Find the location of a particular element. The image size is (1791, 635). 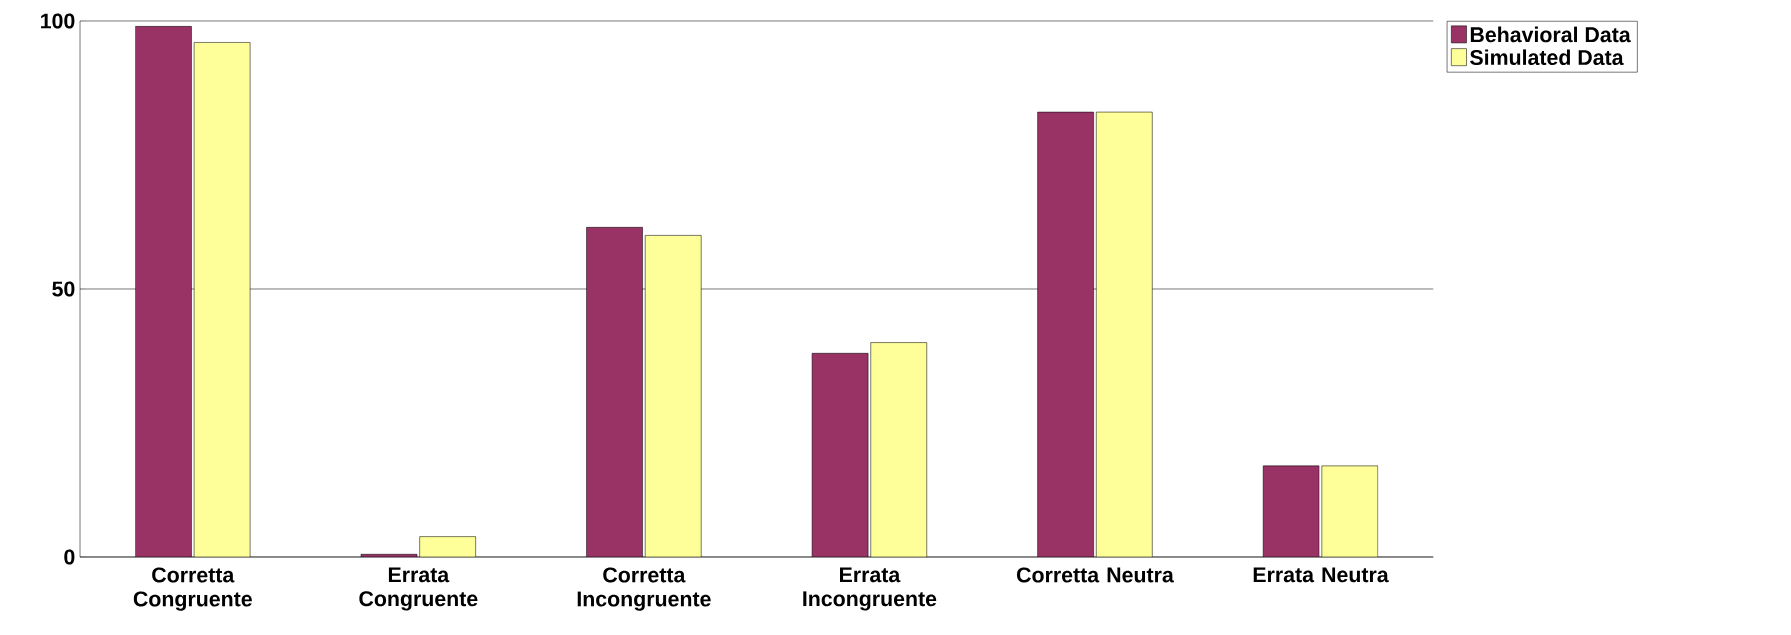

x-tick-label: Corretta Incongruente is located at coordinates (644, 589).